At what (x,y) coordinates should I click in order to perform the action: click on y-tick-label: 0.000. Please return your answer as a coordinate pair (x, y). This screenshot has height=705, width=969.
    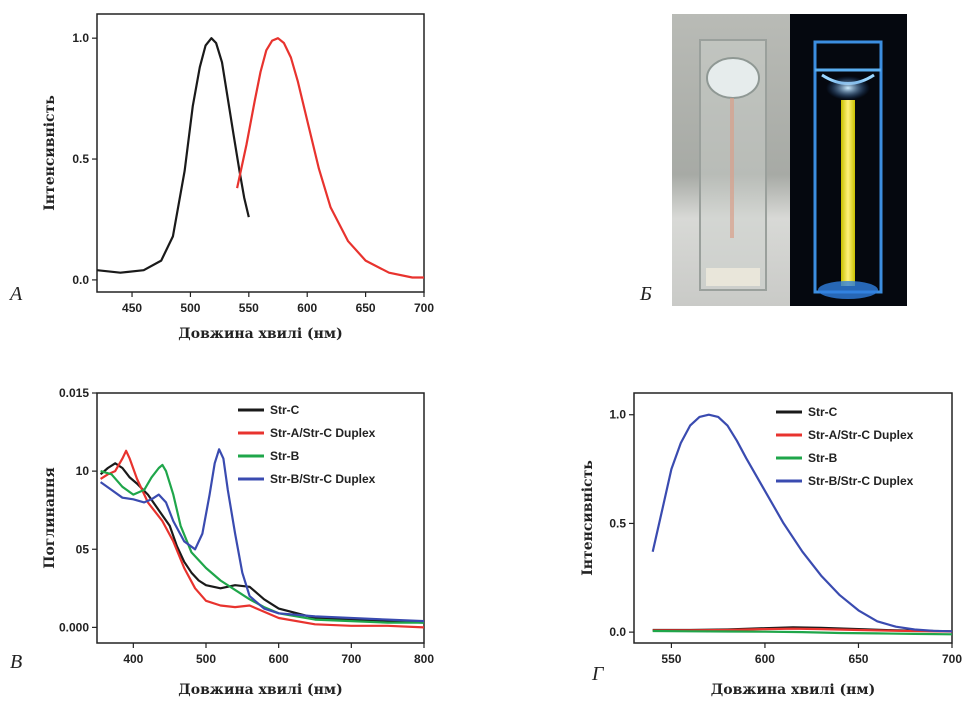
    Looking at the image, I should click on (74, 627).